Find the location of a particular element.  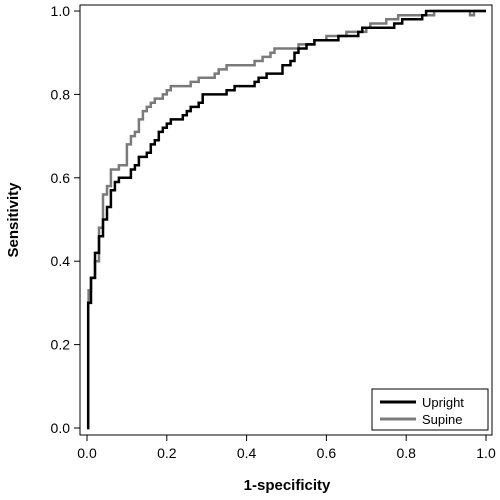

y-tick-label: 0.6 is located at coordinates (61, 178).